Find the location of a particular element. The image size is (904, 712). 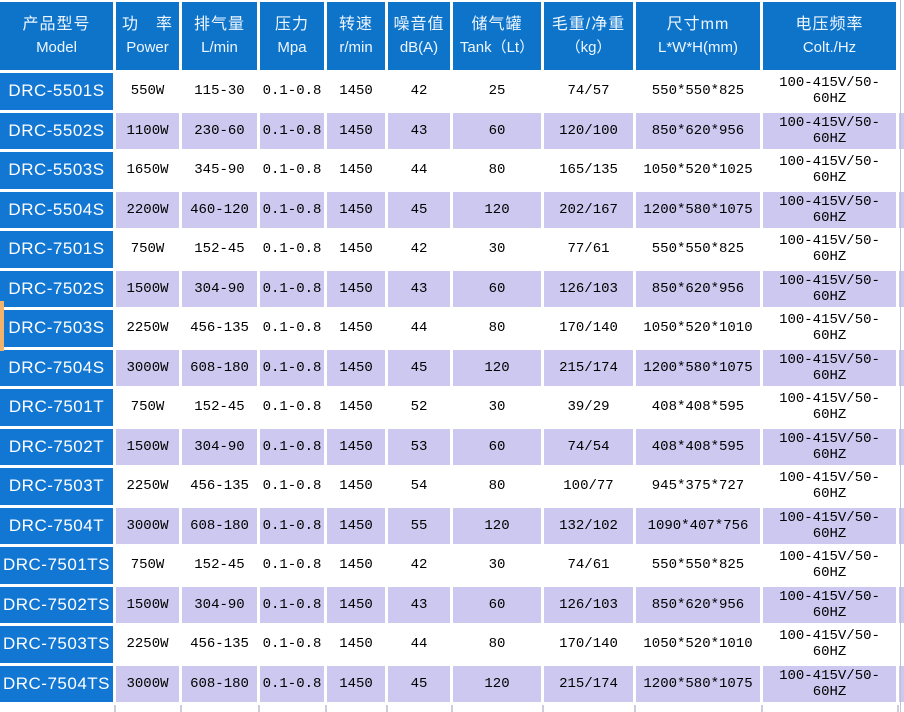

column-header-cell: 转速 r/min is located at coordinates (356, 36).